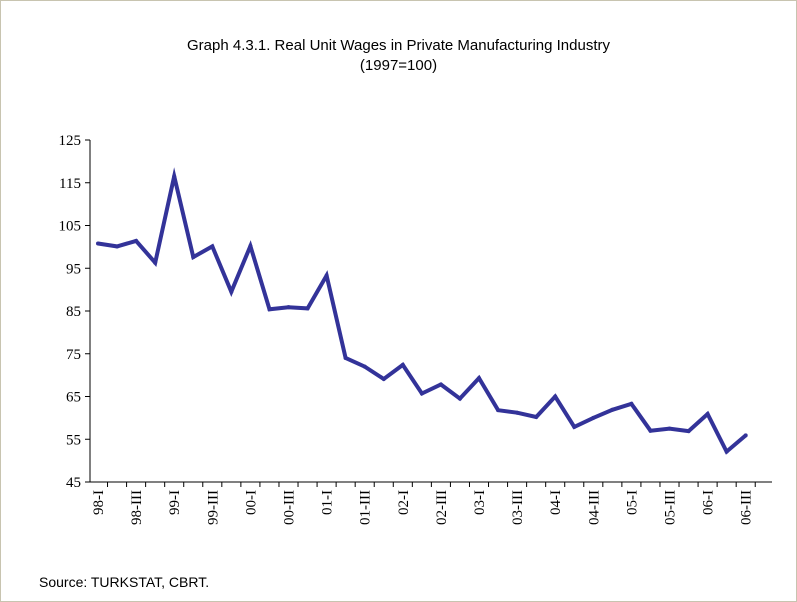  Describe the element at coordinates (632, 502) in the screenshot. I see `x-tick-label: 05-I` at that location.